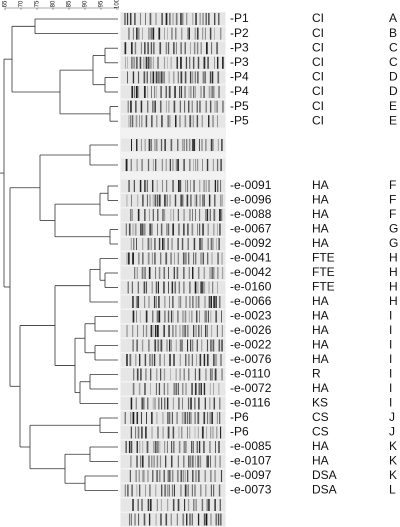 Image resolution: width=400 pixels, height=527 pixels. I want to click on isolate-id: -e-0022, so click(251, 345).